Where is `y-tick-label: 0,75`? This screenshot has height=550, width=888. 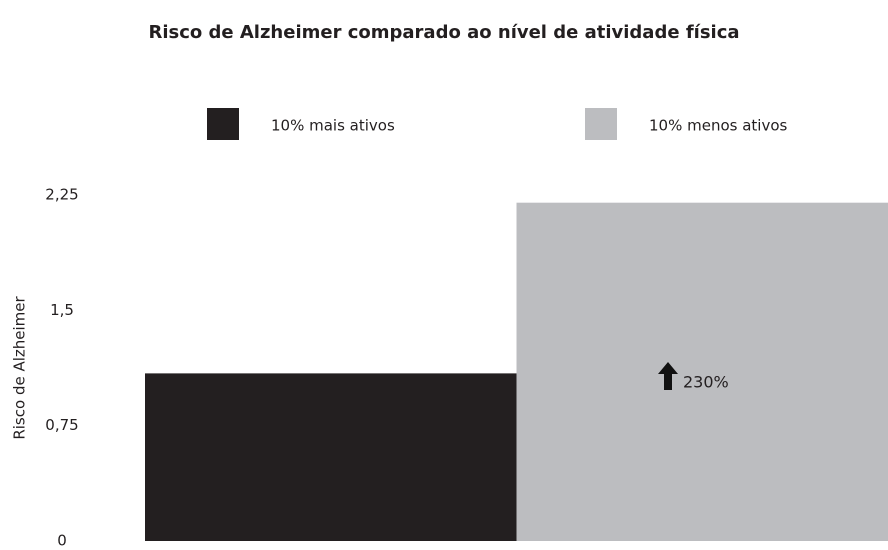 y-tick-label: 0,75 is located at coordinates (61, 425).